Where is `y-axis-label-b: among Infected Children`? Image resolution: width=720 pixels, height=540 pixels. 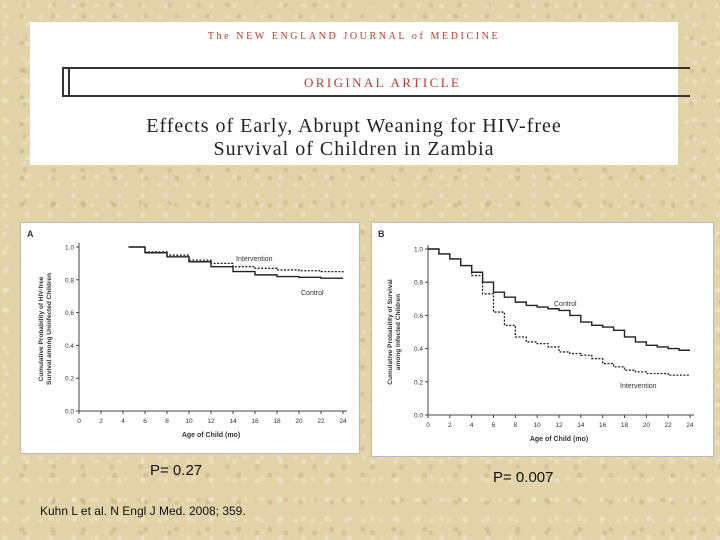 y-axis-label-b: among Infected Children is located at coordinates (398, 332).